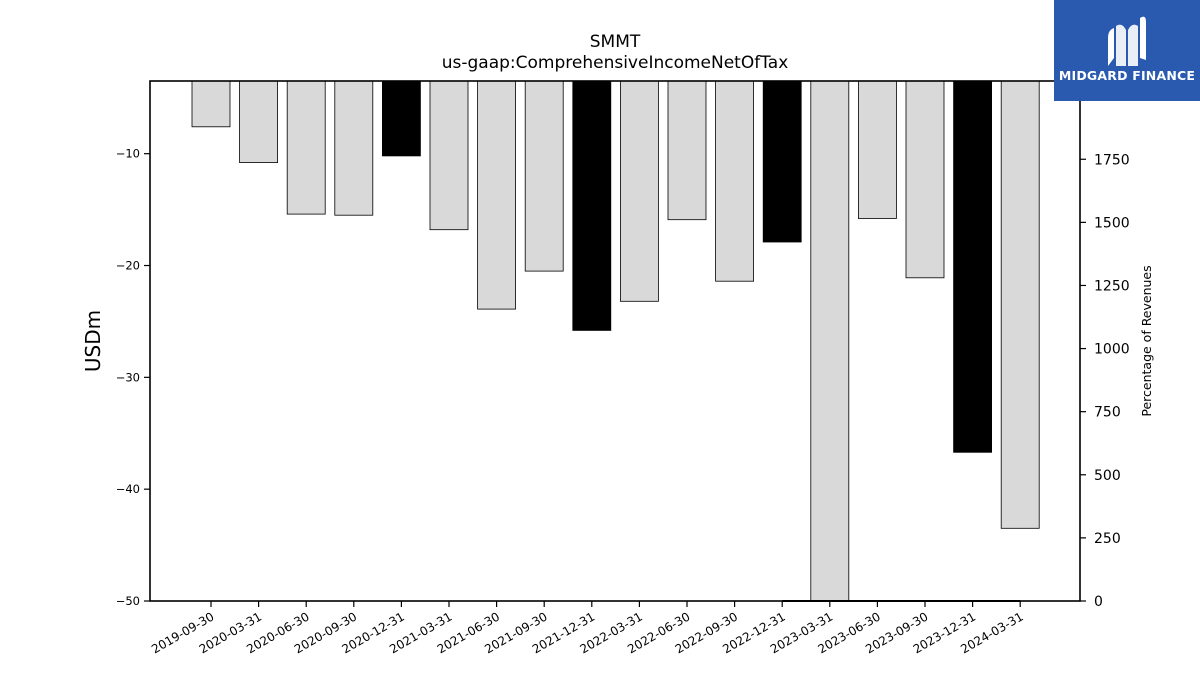 The height and width of the screenshot is (675, 1200). I want to click on y-tick-label: −10, so click(128, 154).